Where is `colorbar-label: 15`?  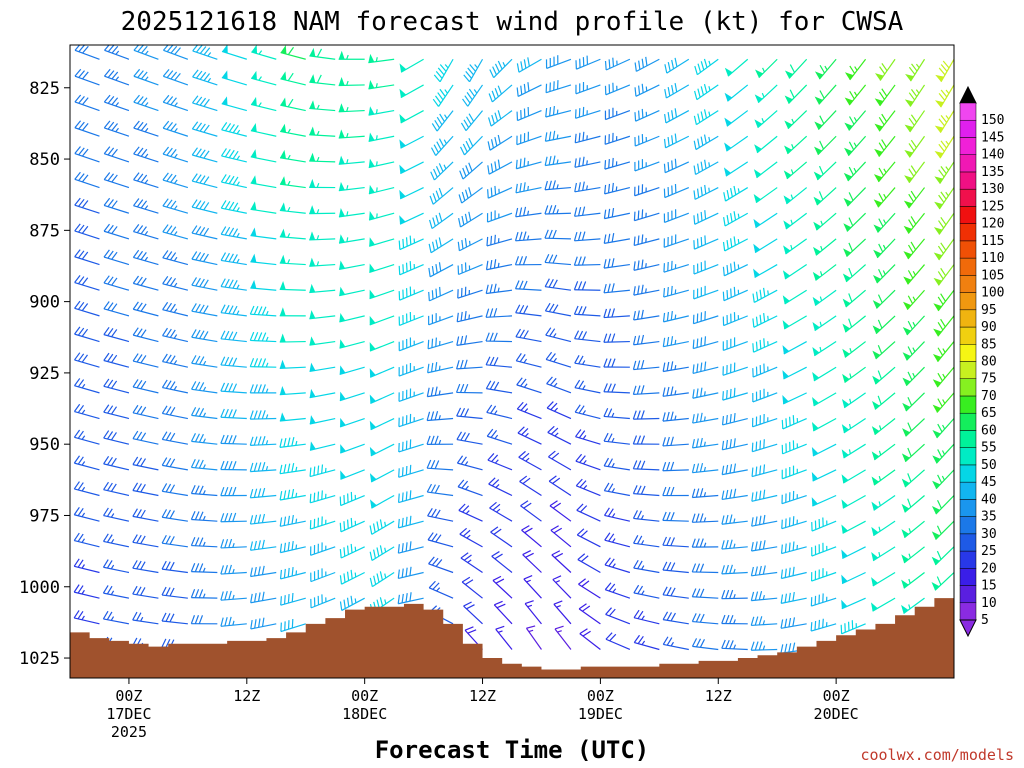
colorbar-label: 15 is located at coordinates (989, 586).